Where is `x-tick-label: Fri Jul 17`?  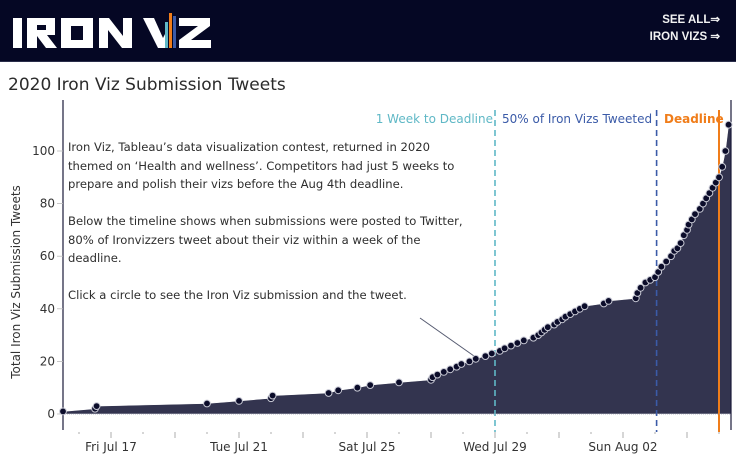 x-tick-label: Fri Jul 17 is located at coordinates (111, 447).